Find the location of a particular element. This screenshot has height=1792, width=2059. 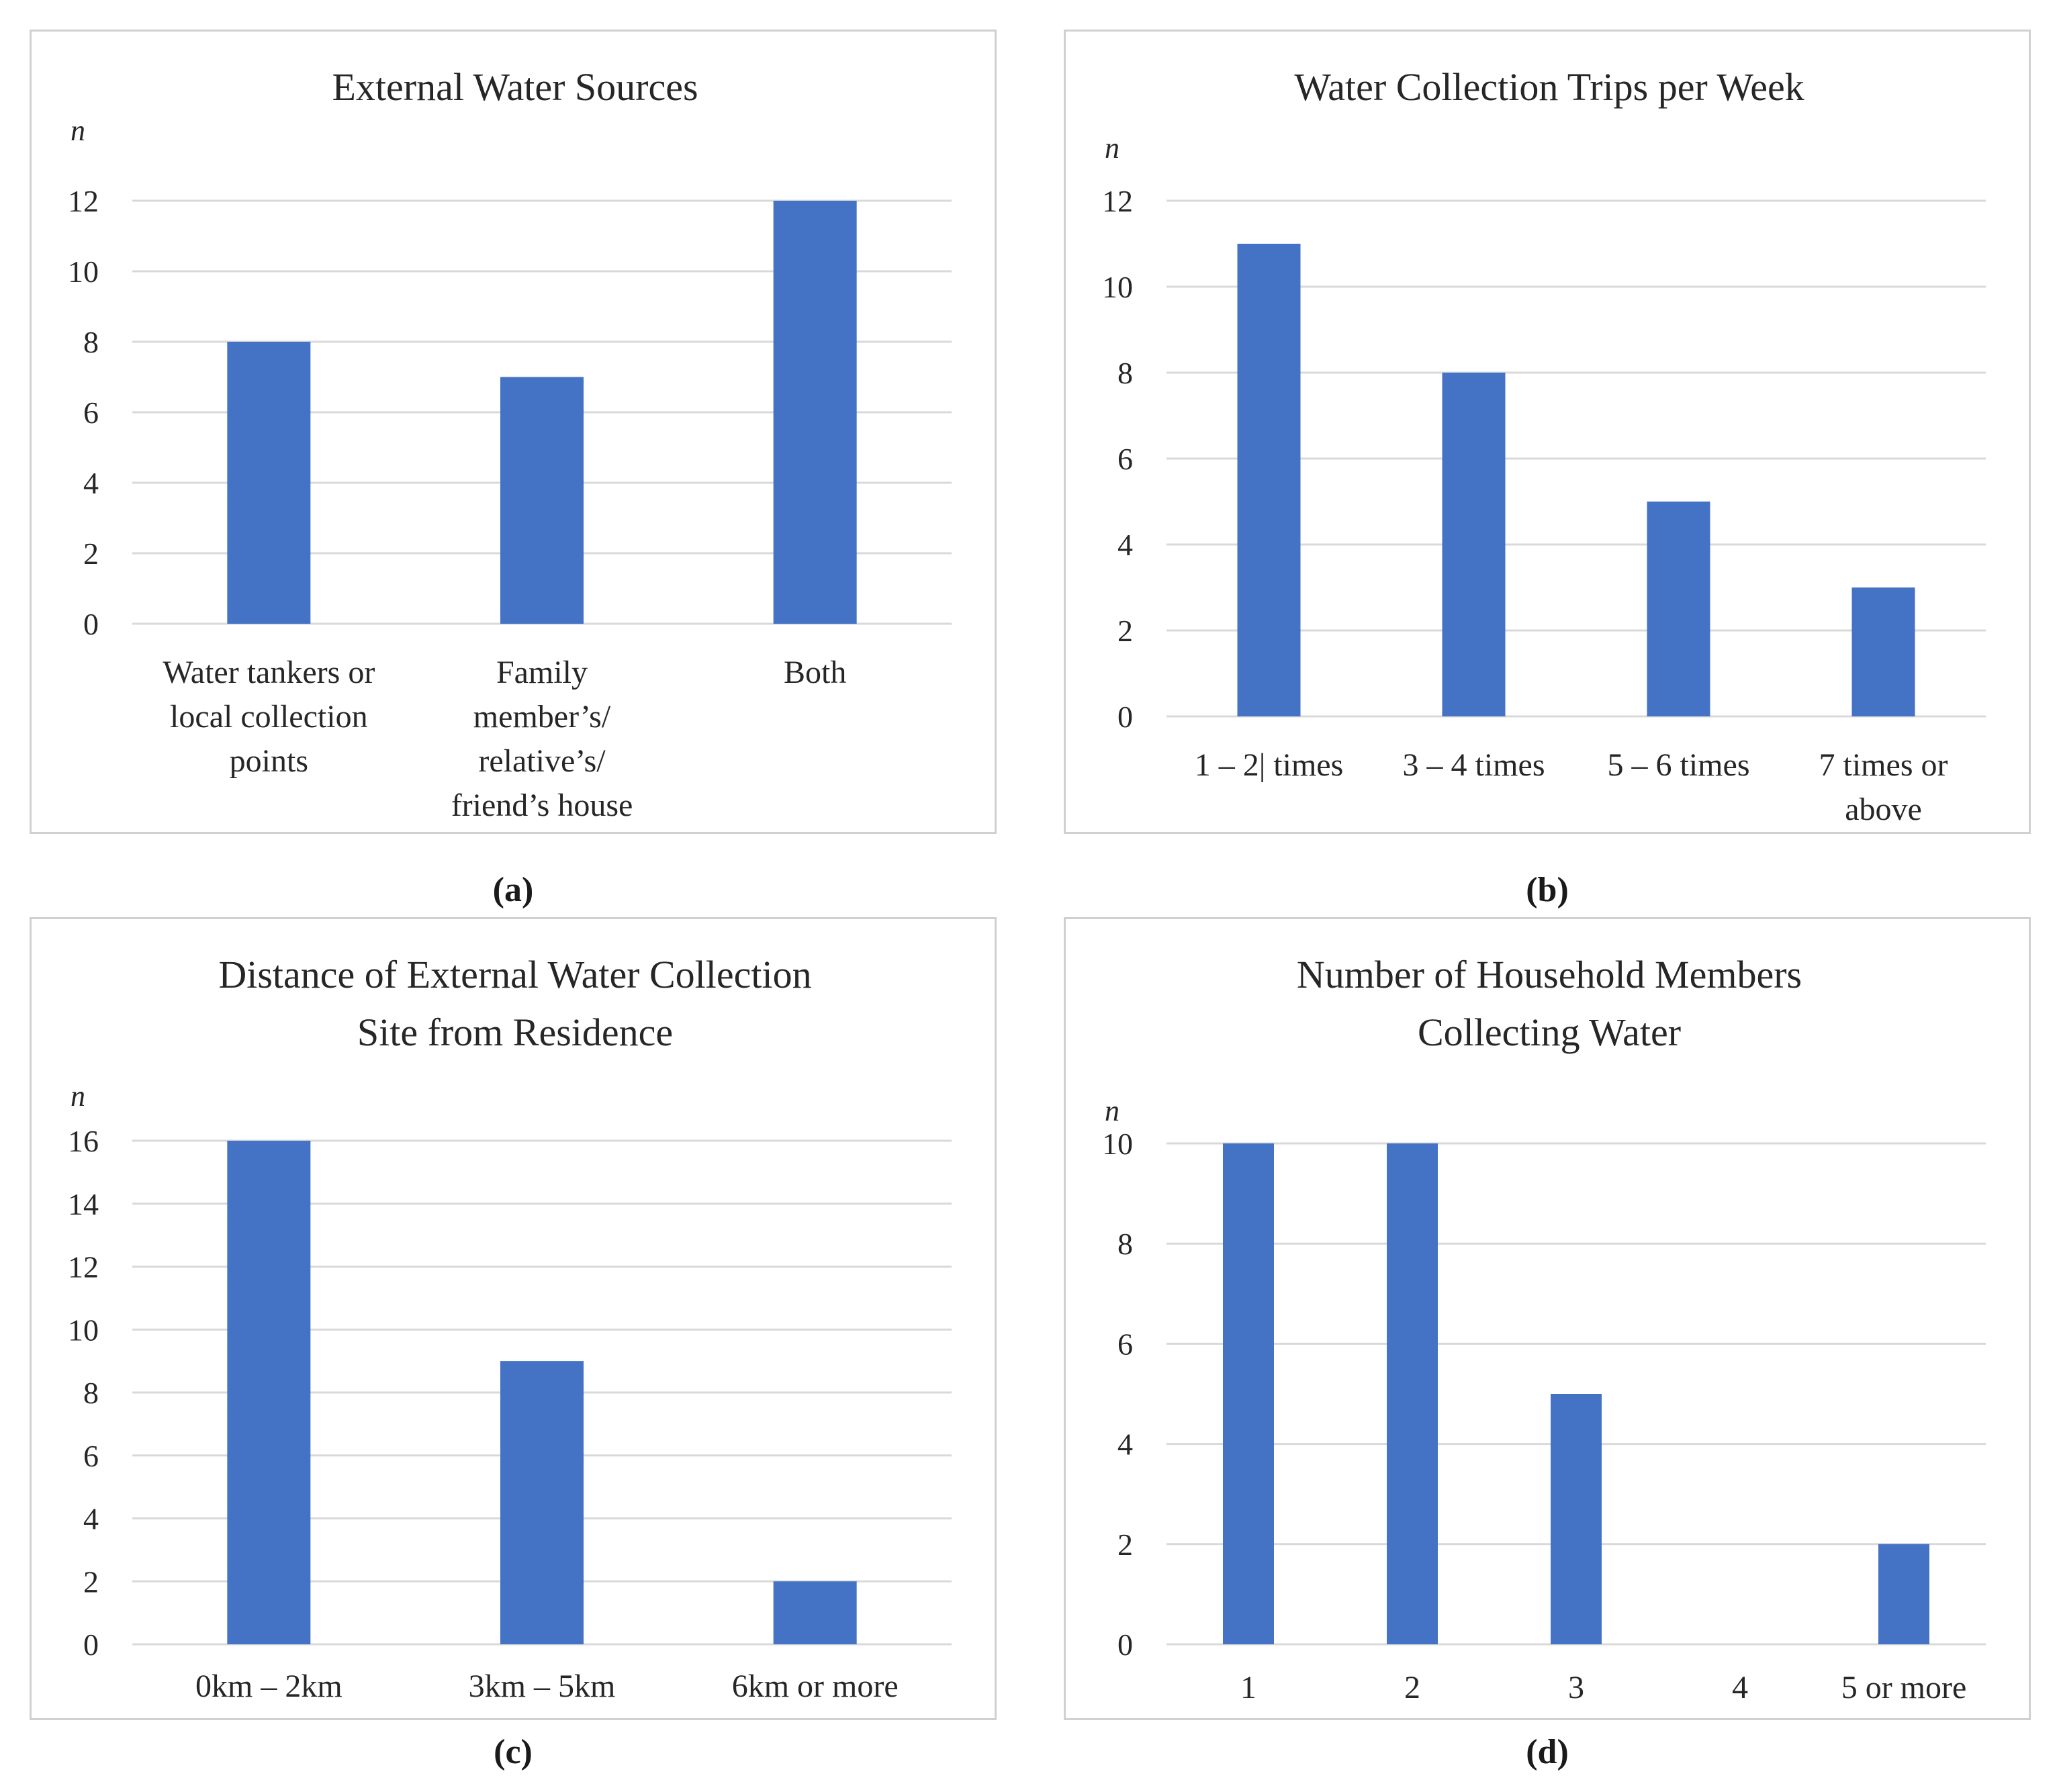

x-category-label: 3km – 5km is located at coordinates (542, 1686).